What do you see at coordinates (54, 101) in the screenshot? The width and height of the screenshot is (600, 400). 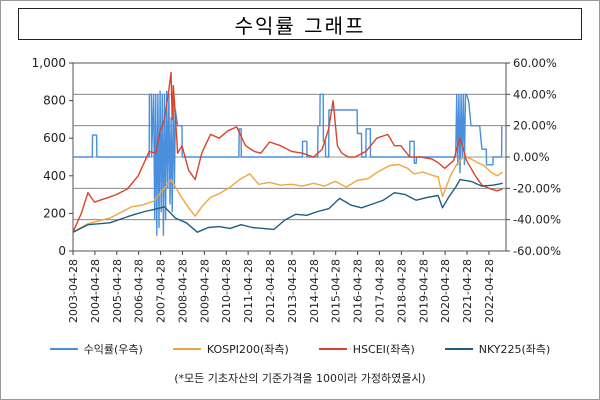 I see `left-tick-label-4: 800` at bounding box center [54, 101].